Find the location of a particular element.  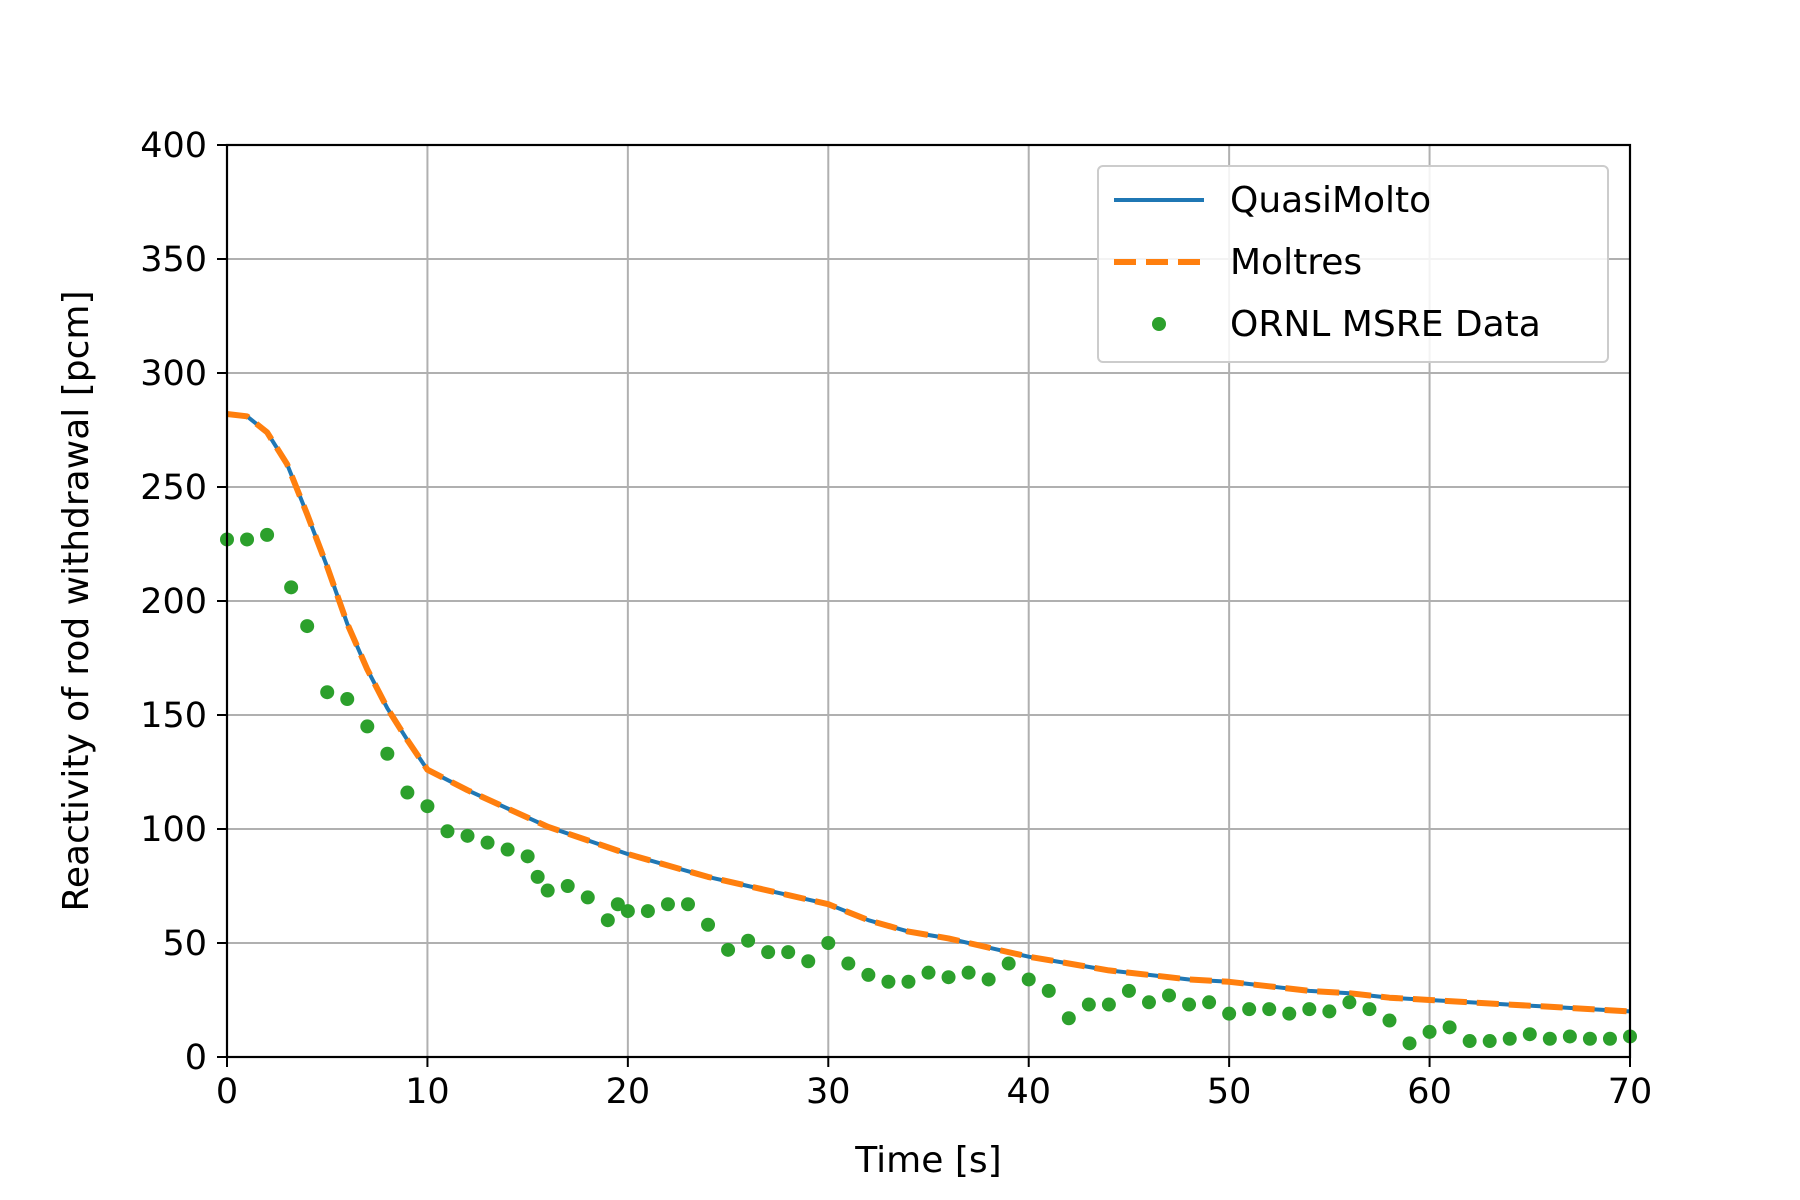

legend-box is located at coordinates (1353, 264).